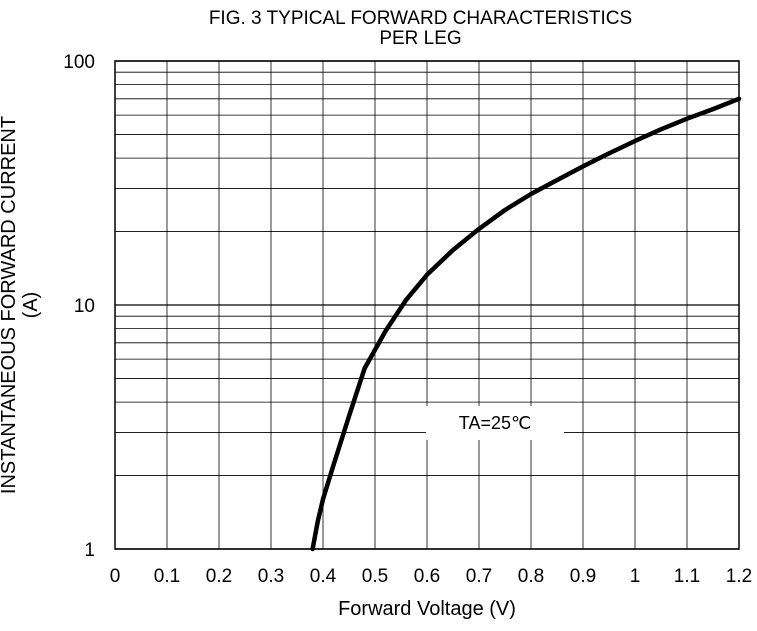 This screenshot has height=631, width=757. What do you see at coordinates (31, 305) in the screenshot?
I see `y-axis-unit: (A)` at bounding box center [31, 305].